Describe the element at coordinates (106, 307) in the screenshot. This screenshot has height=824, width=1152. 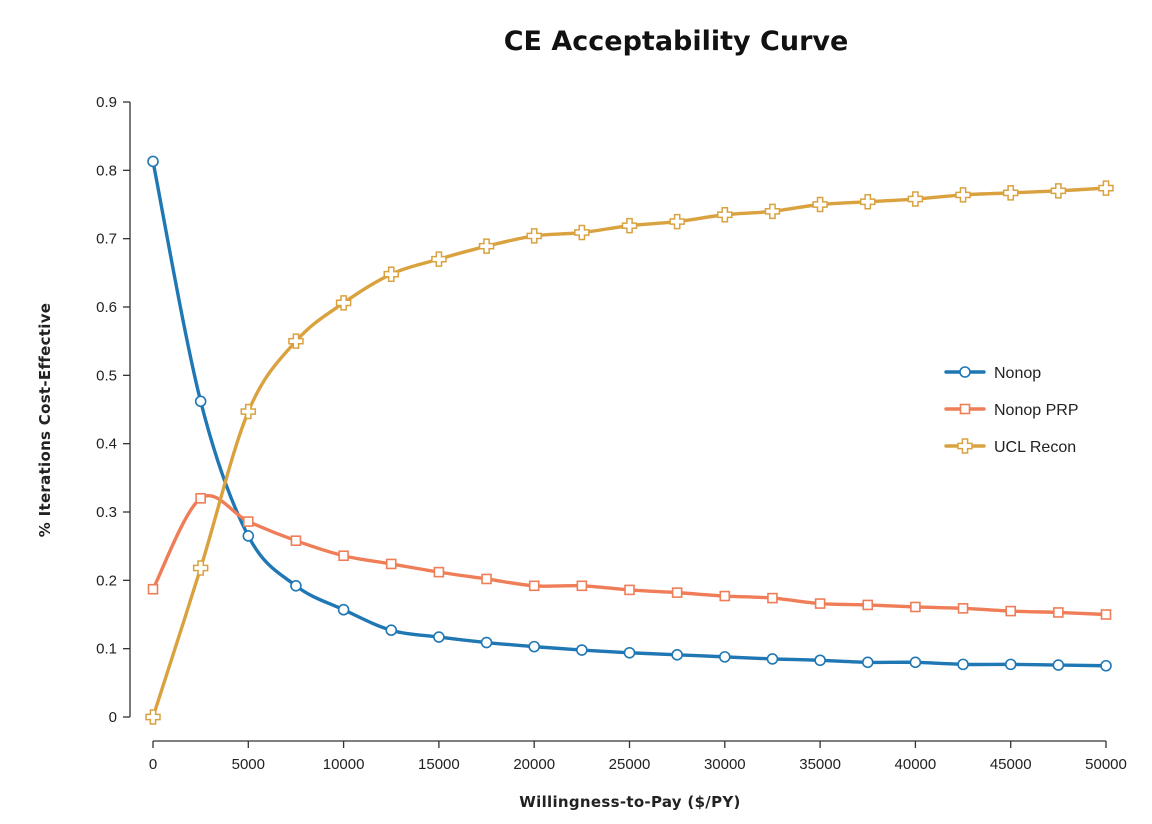
I see `y-tick-label: 0.6` at that location.